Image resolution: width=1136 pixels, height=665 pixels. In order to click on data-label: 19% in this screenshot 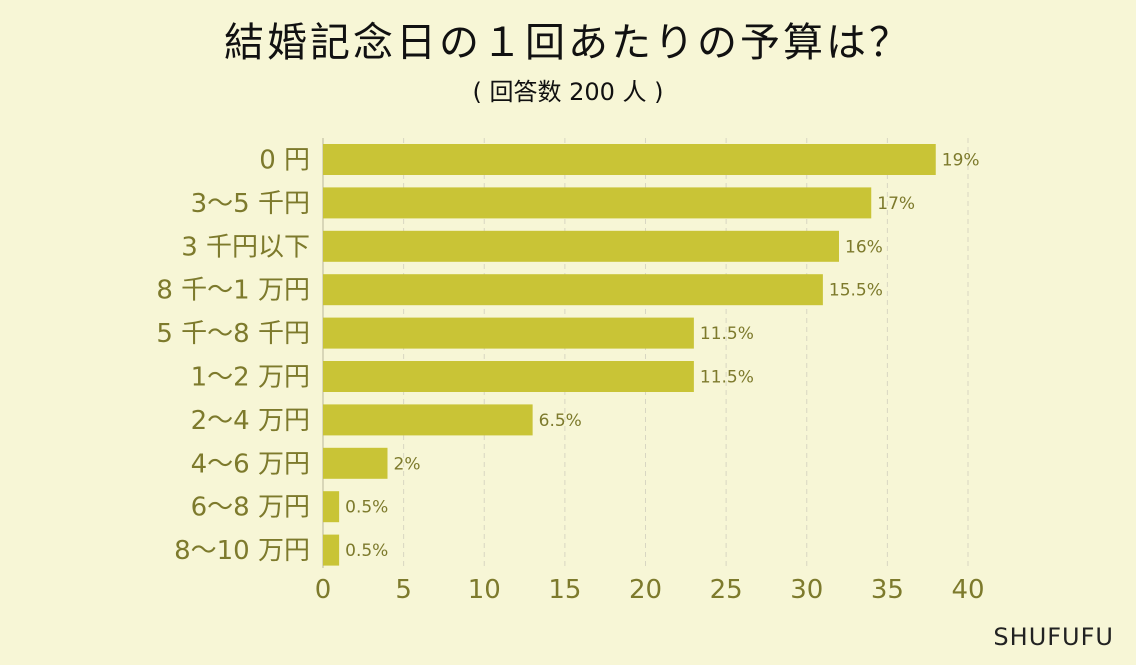, I will do `click(961, 161)`.